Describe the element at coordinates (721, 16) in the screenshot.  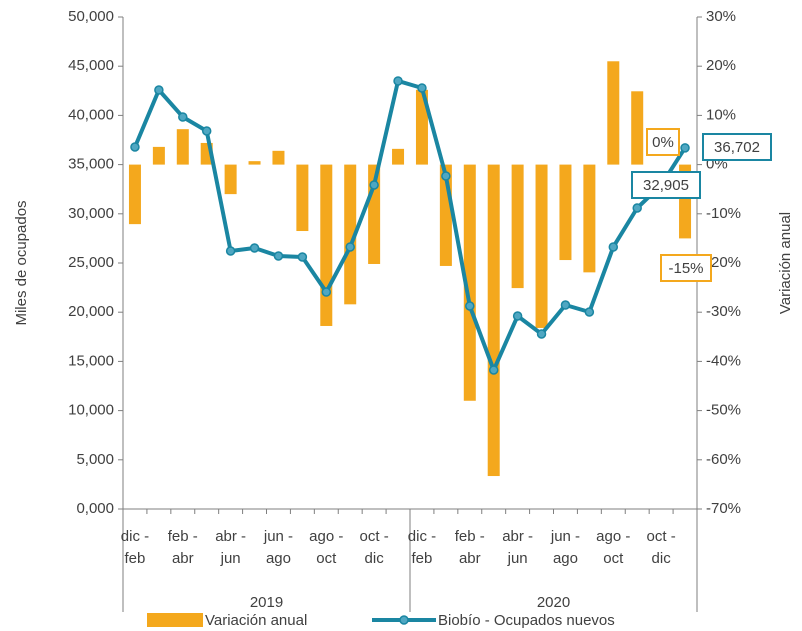
I see `y2-tick-label: 30%` at that location.